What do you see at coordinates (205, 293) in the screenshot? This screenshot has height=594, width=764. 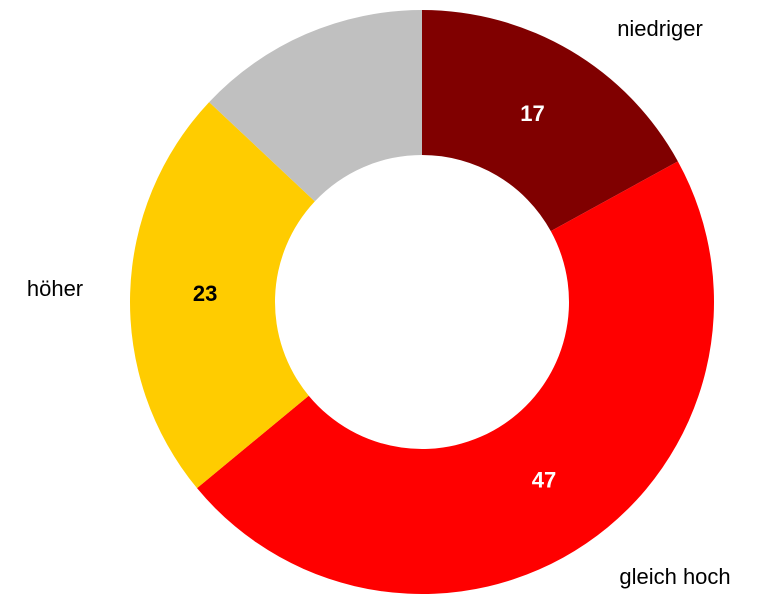 I see `value-label: 23` at bounding box center [205, 293].